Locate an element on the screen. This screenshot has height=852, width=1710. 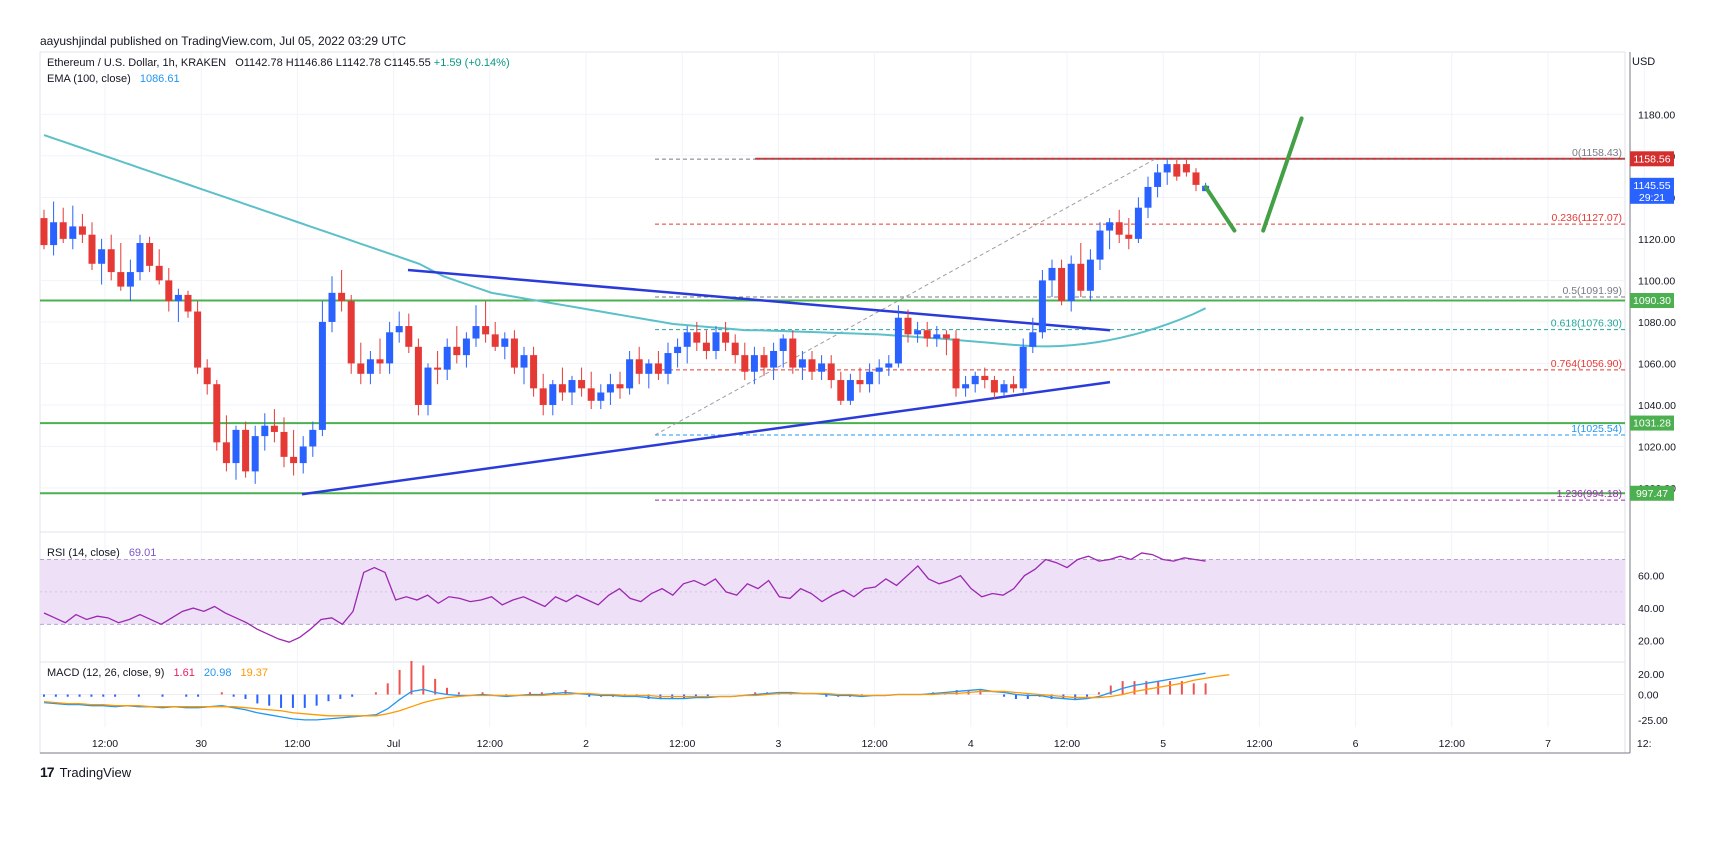
time-tick-label: 30 is located at coordinates (201, 744).